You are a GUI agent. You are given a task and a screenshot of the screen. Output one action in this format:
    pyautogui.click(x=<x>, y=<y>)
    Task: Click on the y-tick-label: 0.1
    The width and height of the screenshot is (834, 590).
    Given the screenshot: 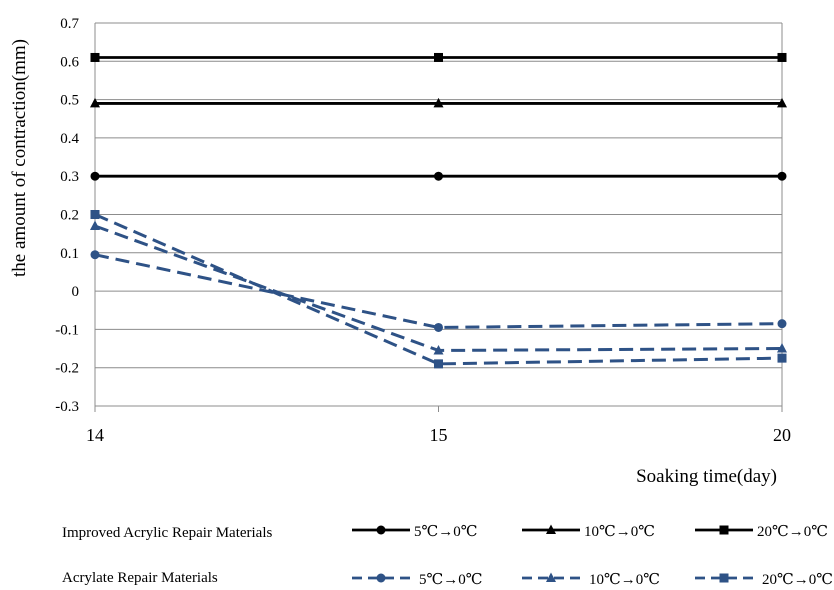 What is the action you would take?
    pyautogui.click(x=69, y=254)
    